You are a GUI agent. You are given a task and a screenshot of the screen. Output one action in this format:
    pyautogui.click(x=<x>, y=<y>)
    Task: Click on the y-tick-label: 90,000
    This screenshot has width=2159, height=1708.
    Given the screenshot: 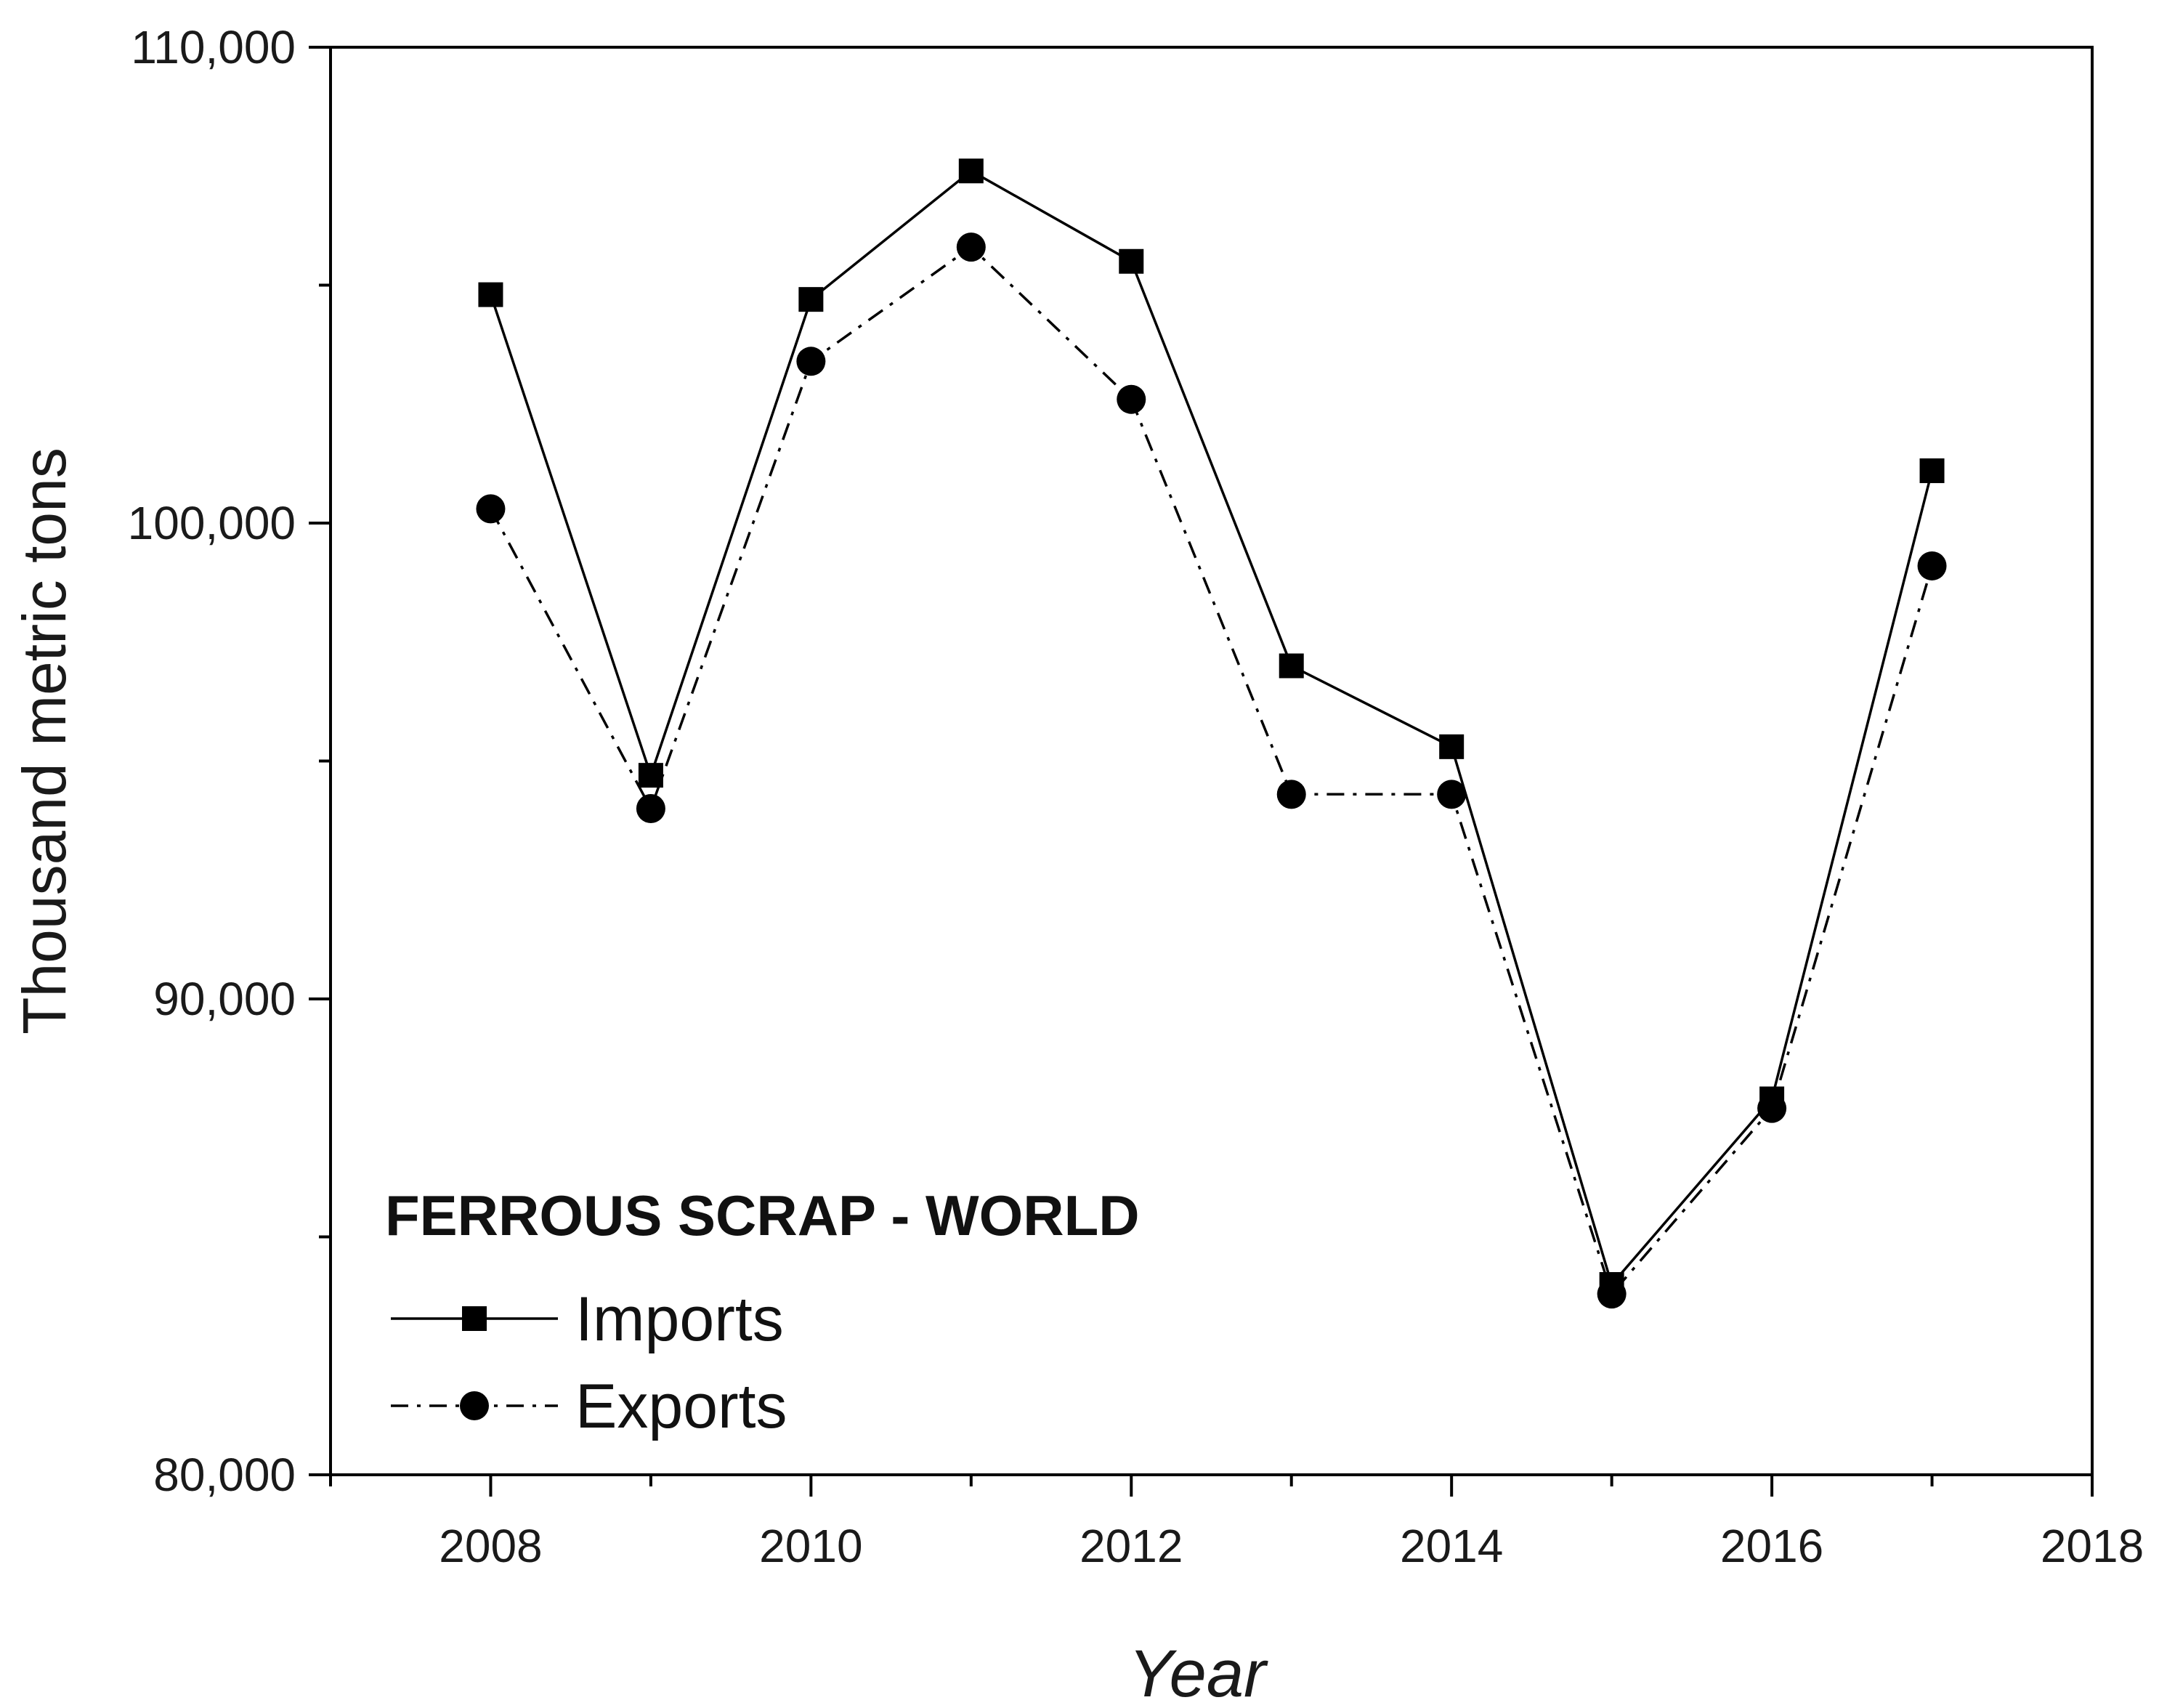 What is the action you would take?
    pyautogui.click(x=224, y=999)
    